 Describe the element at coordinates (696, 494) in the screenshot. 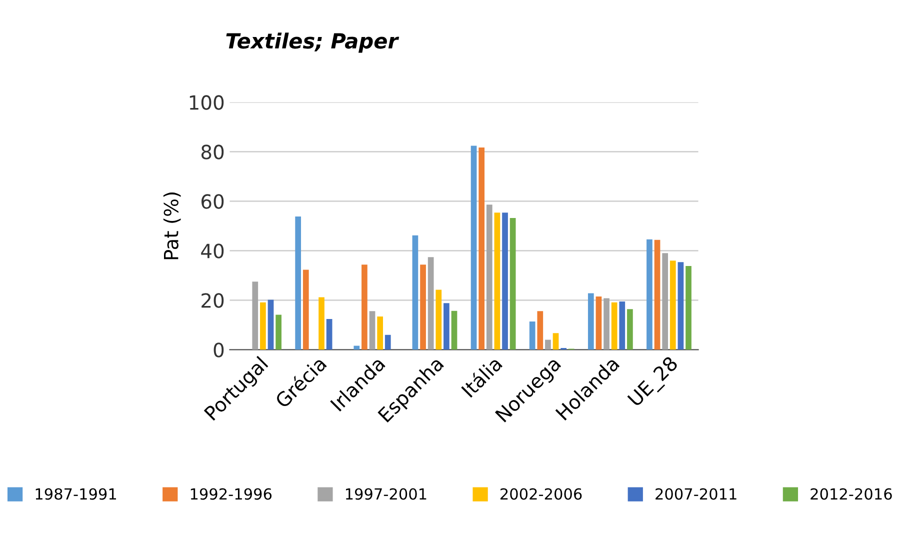

I see `legend-label: 2007-2011` at that location.